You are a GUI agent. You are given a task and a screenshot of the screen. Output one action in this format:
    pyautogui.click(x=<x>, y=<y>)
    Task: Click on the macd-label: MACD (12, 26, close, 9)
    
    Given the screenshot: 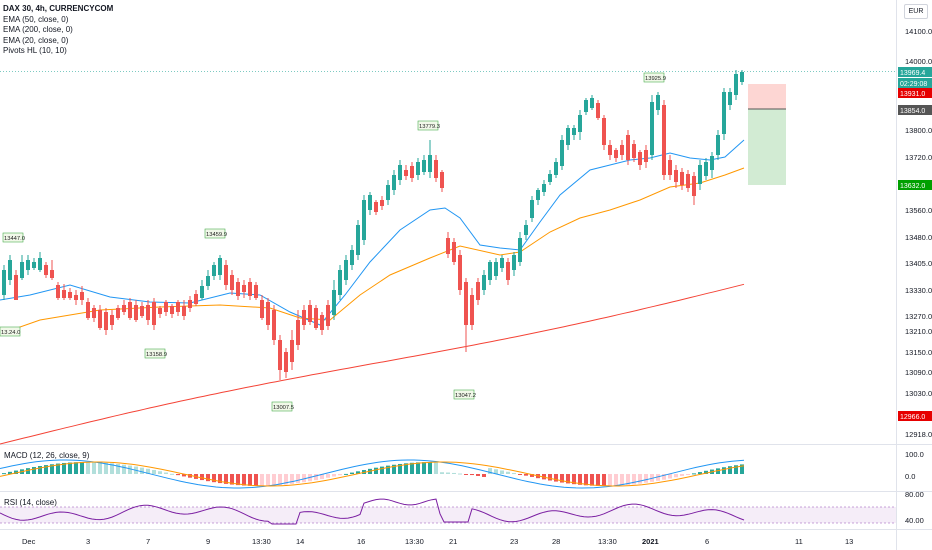 What is the action you would take?
    pyautogui.click(x=47, y=455)
    